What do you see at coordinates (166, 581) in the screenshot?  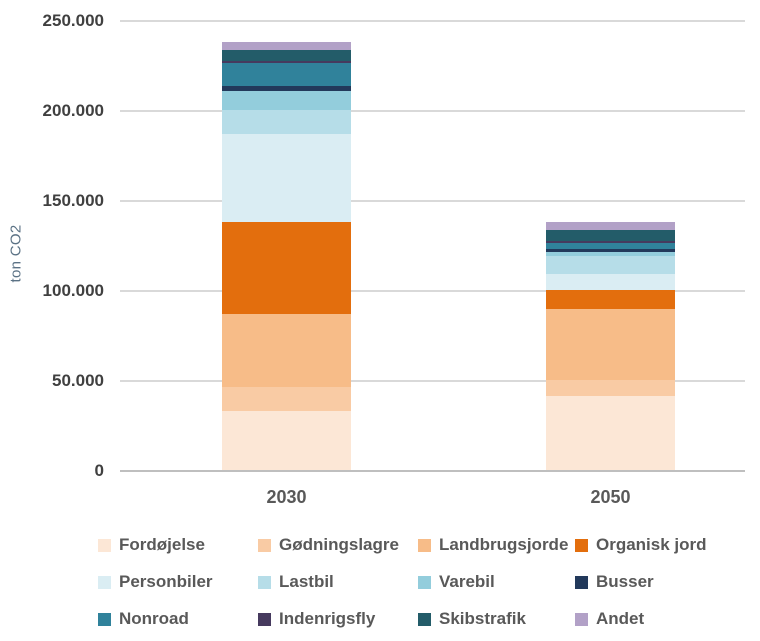 I see `legend-label: Personbiler` at bounding box center [166, 581].